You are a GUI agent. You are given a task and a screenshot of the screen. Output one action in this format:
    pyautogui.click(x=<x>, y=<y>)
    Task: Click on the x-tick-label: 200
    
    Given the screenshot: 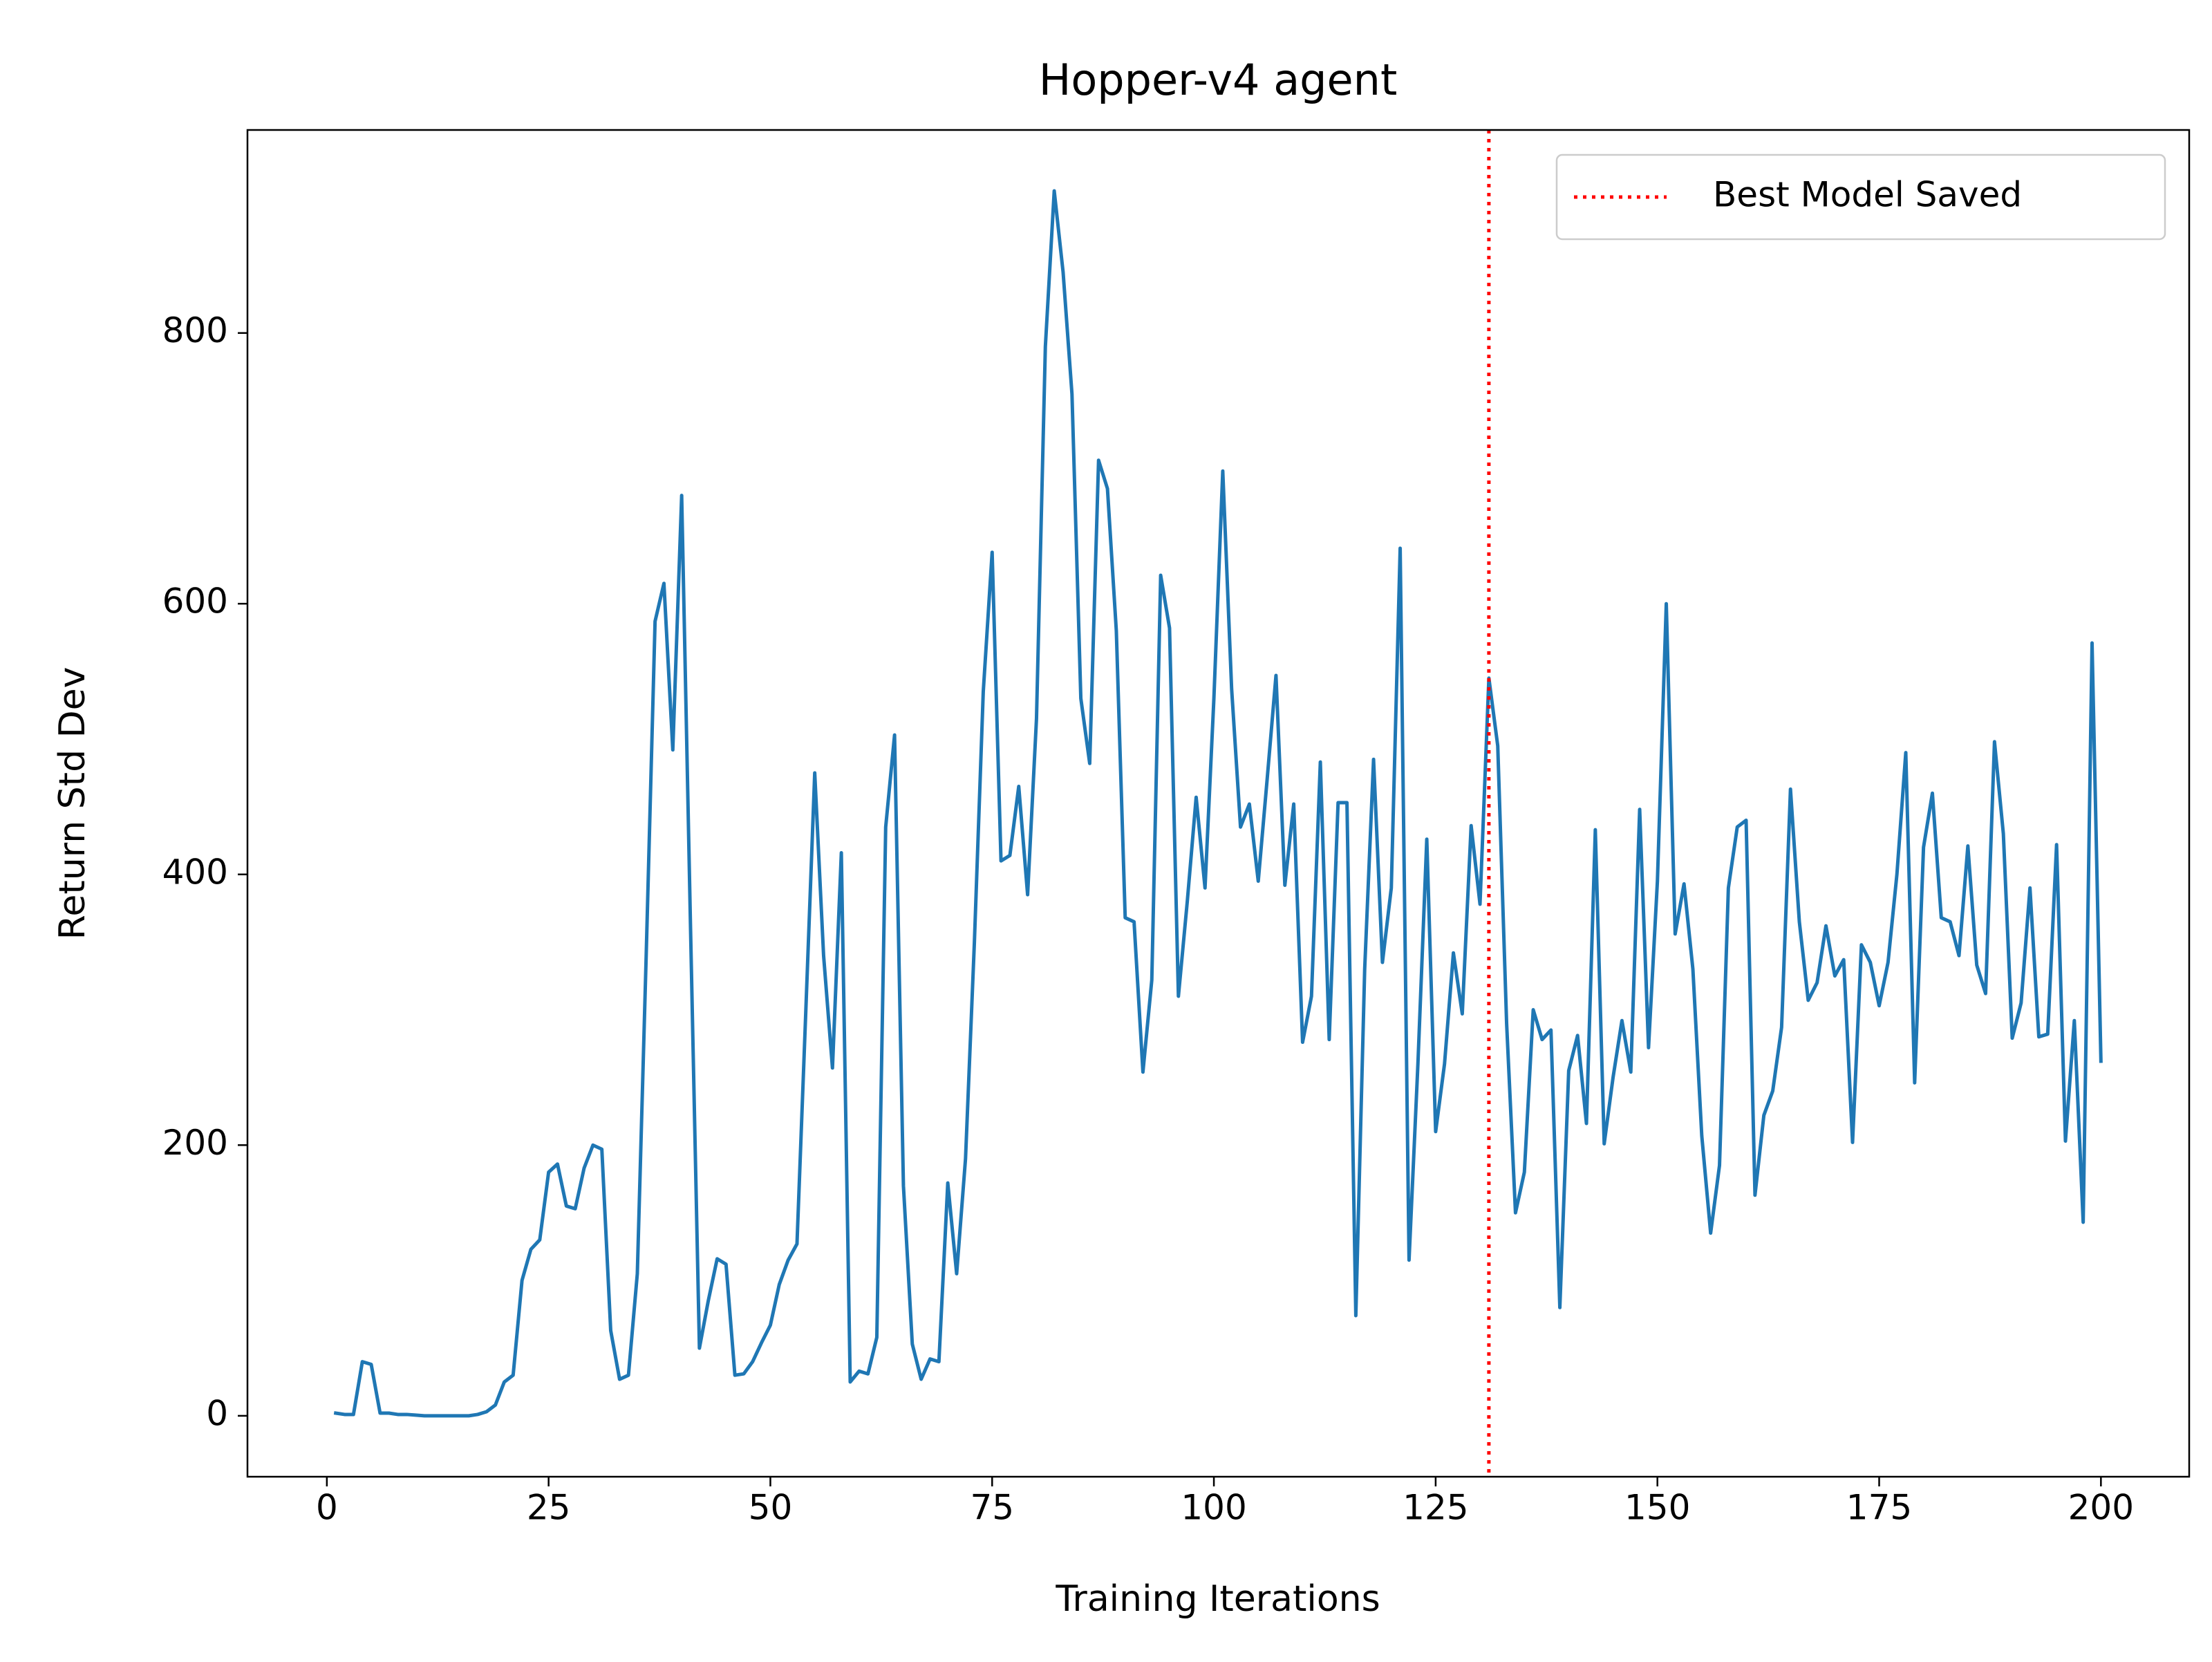 What is the action you would take?
    pyautogui.click(x=2101, y=1508)
    